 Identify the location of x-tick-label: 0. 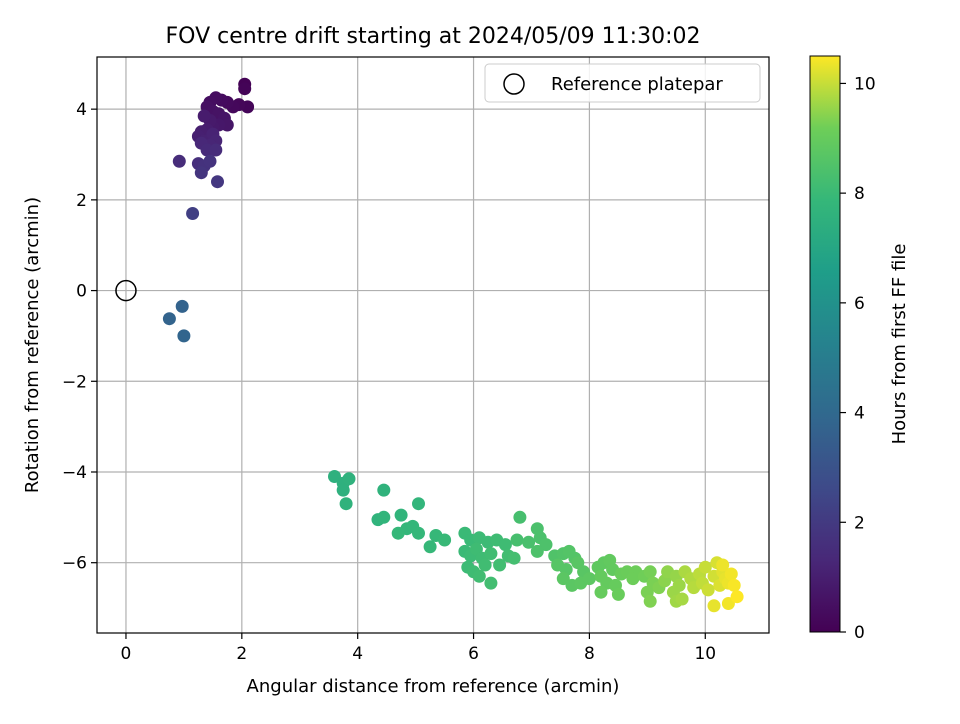
(126, 654).